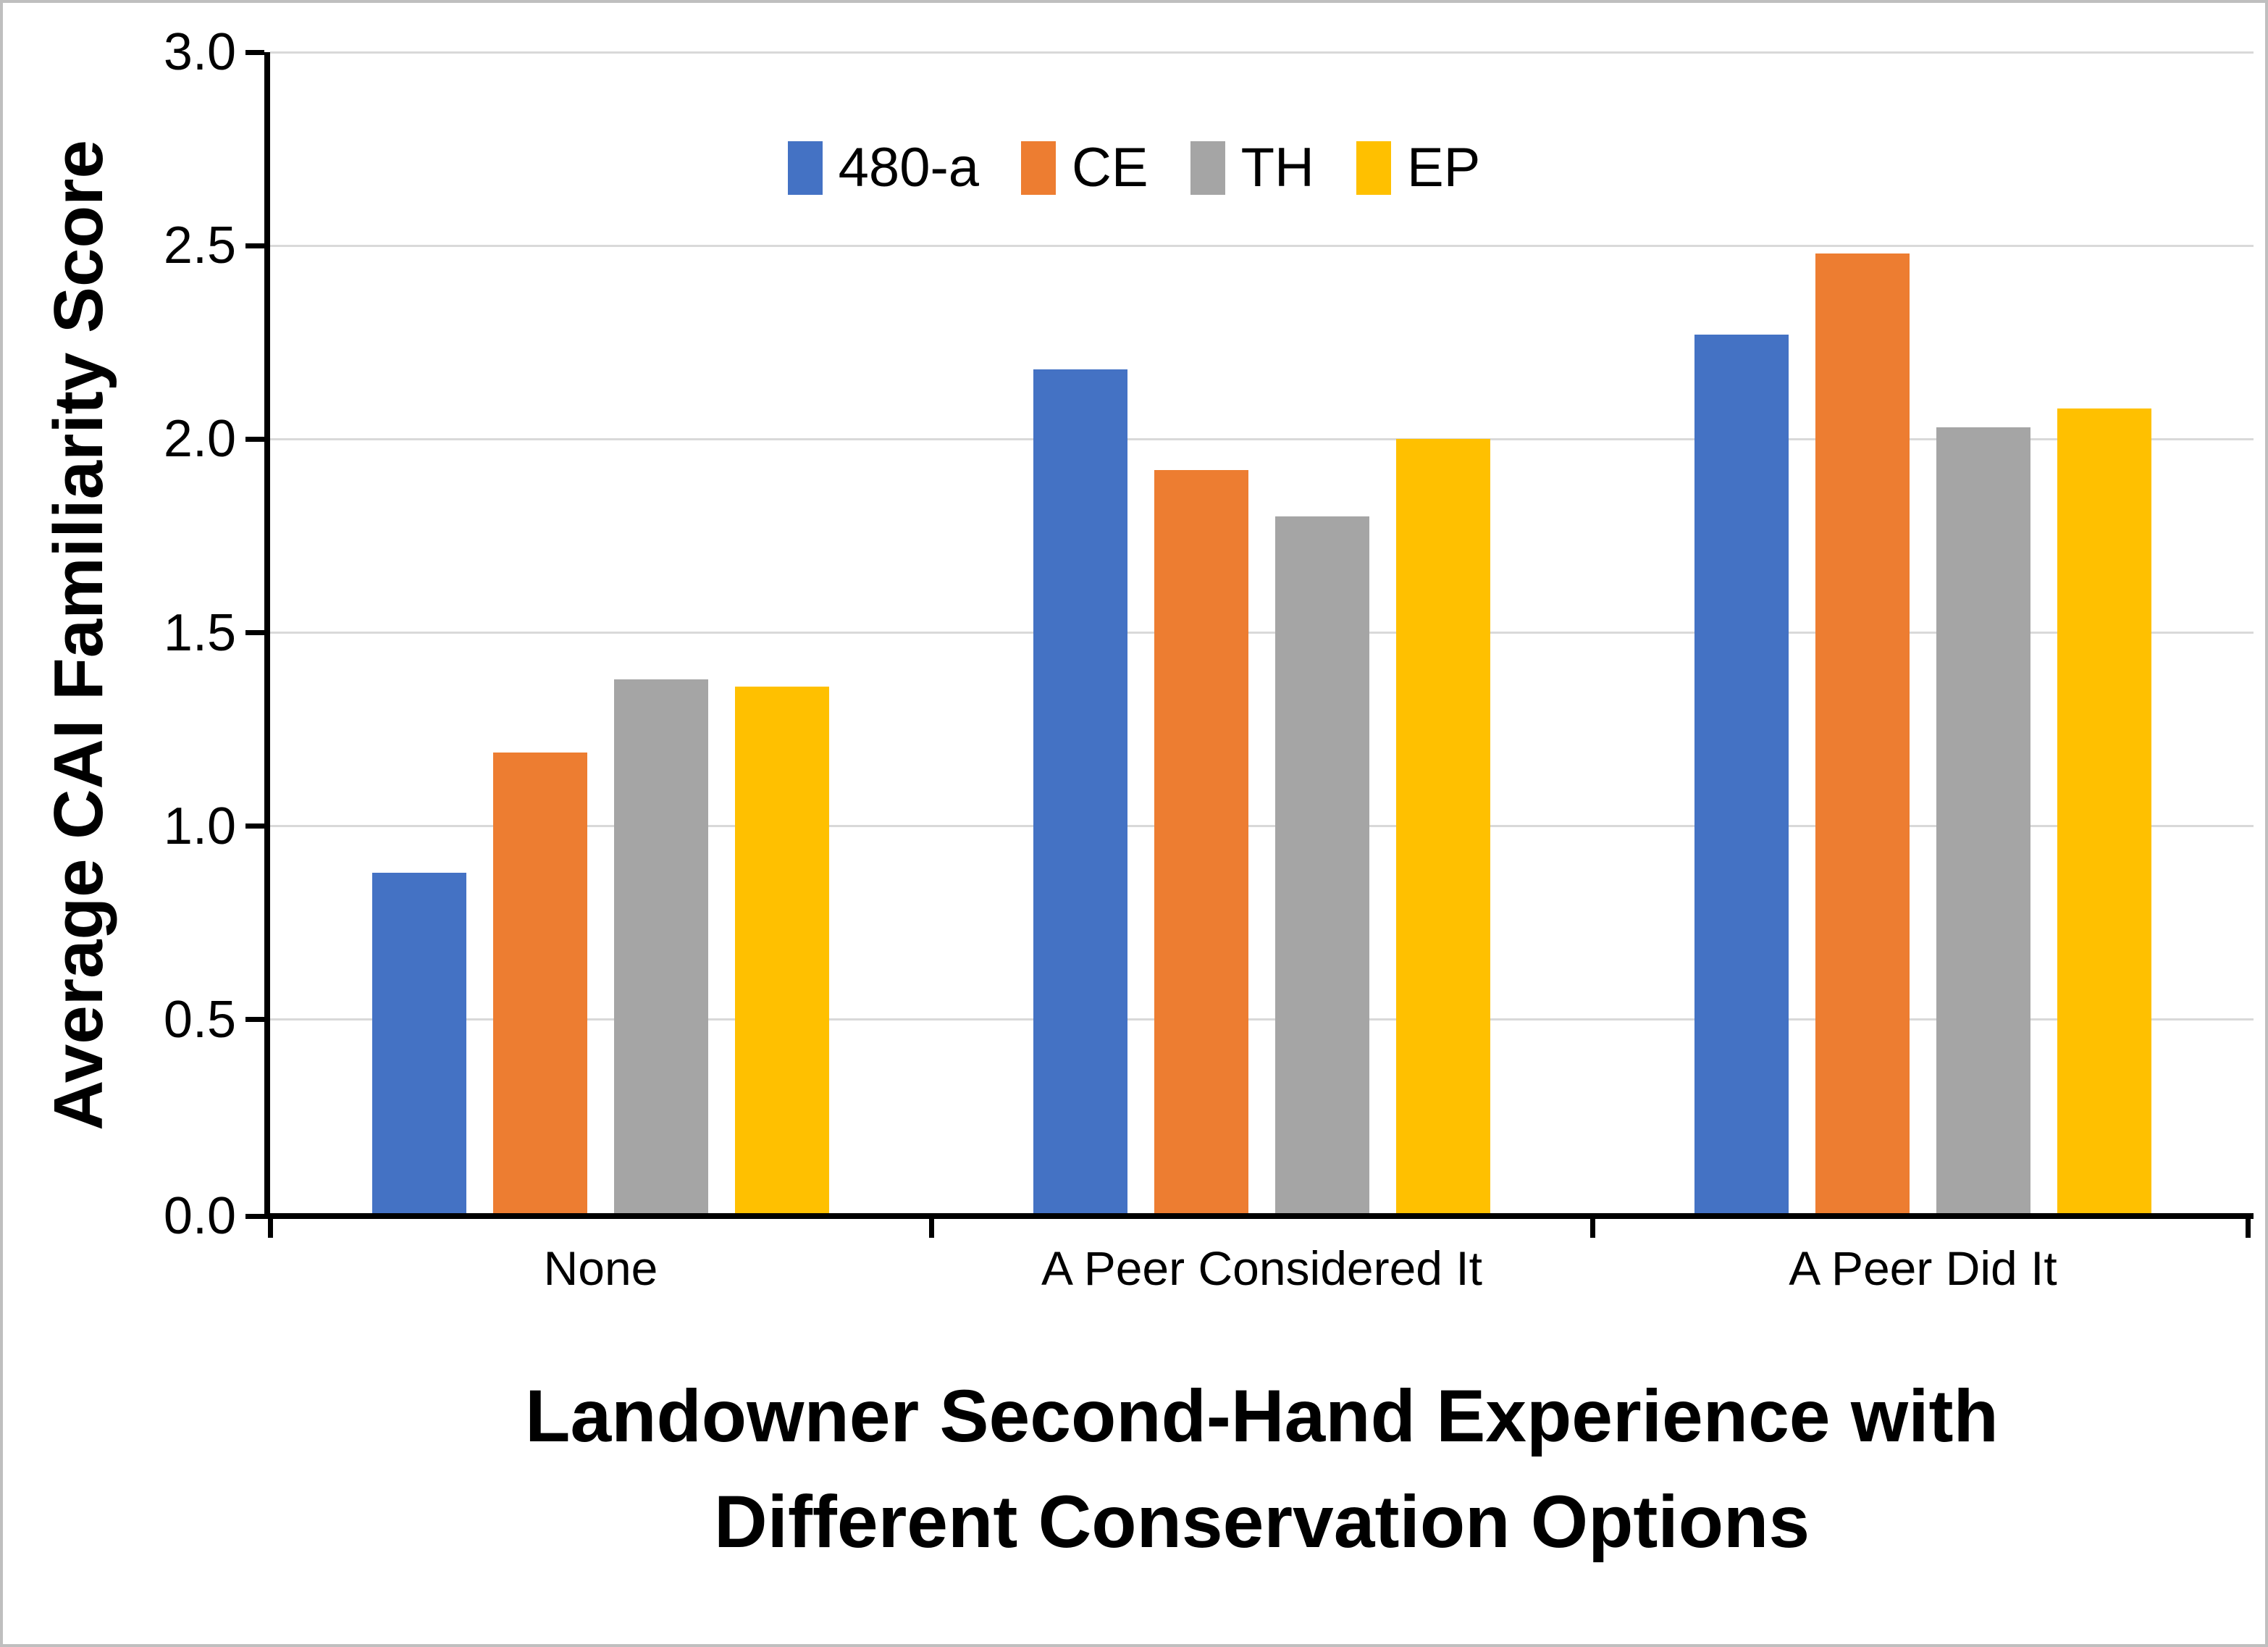 The height and width of the screenshot is (1647, 2268). I want to click on x-axis-title-line1: Landowner Second-Hand Experience with, so click(1262, 1416).